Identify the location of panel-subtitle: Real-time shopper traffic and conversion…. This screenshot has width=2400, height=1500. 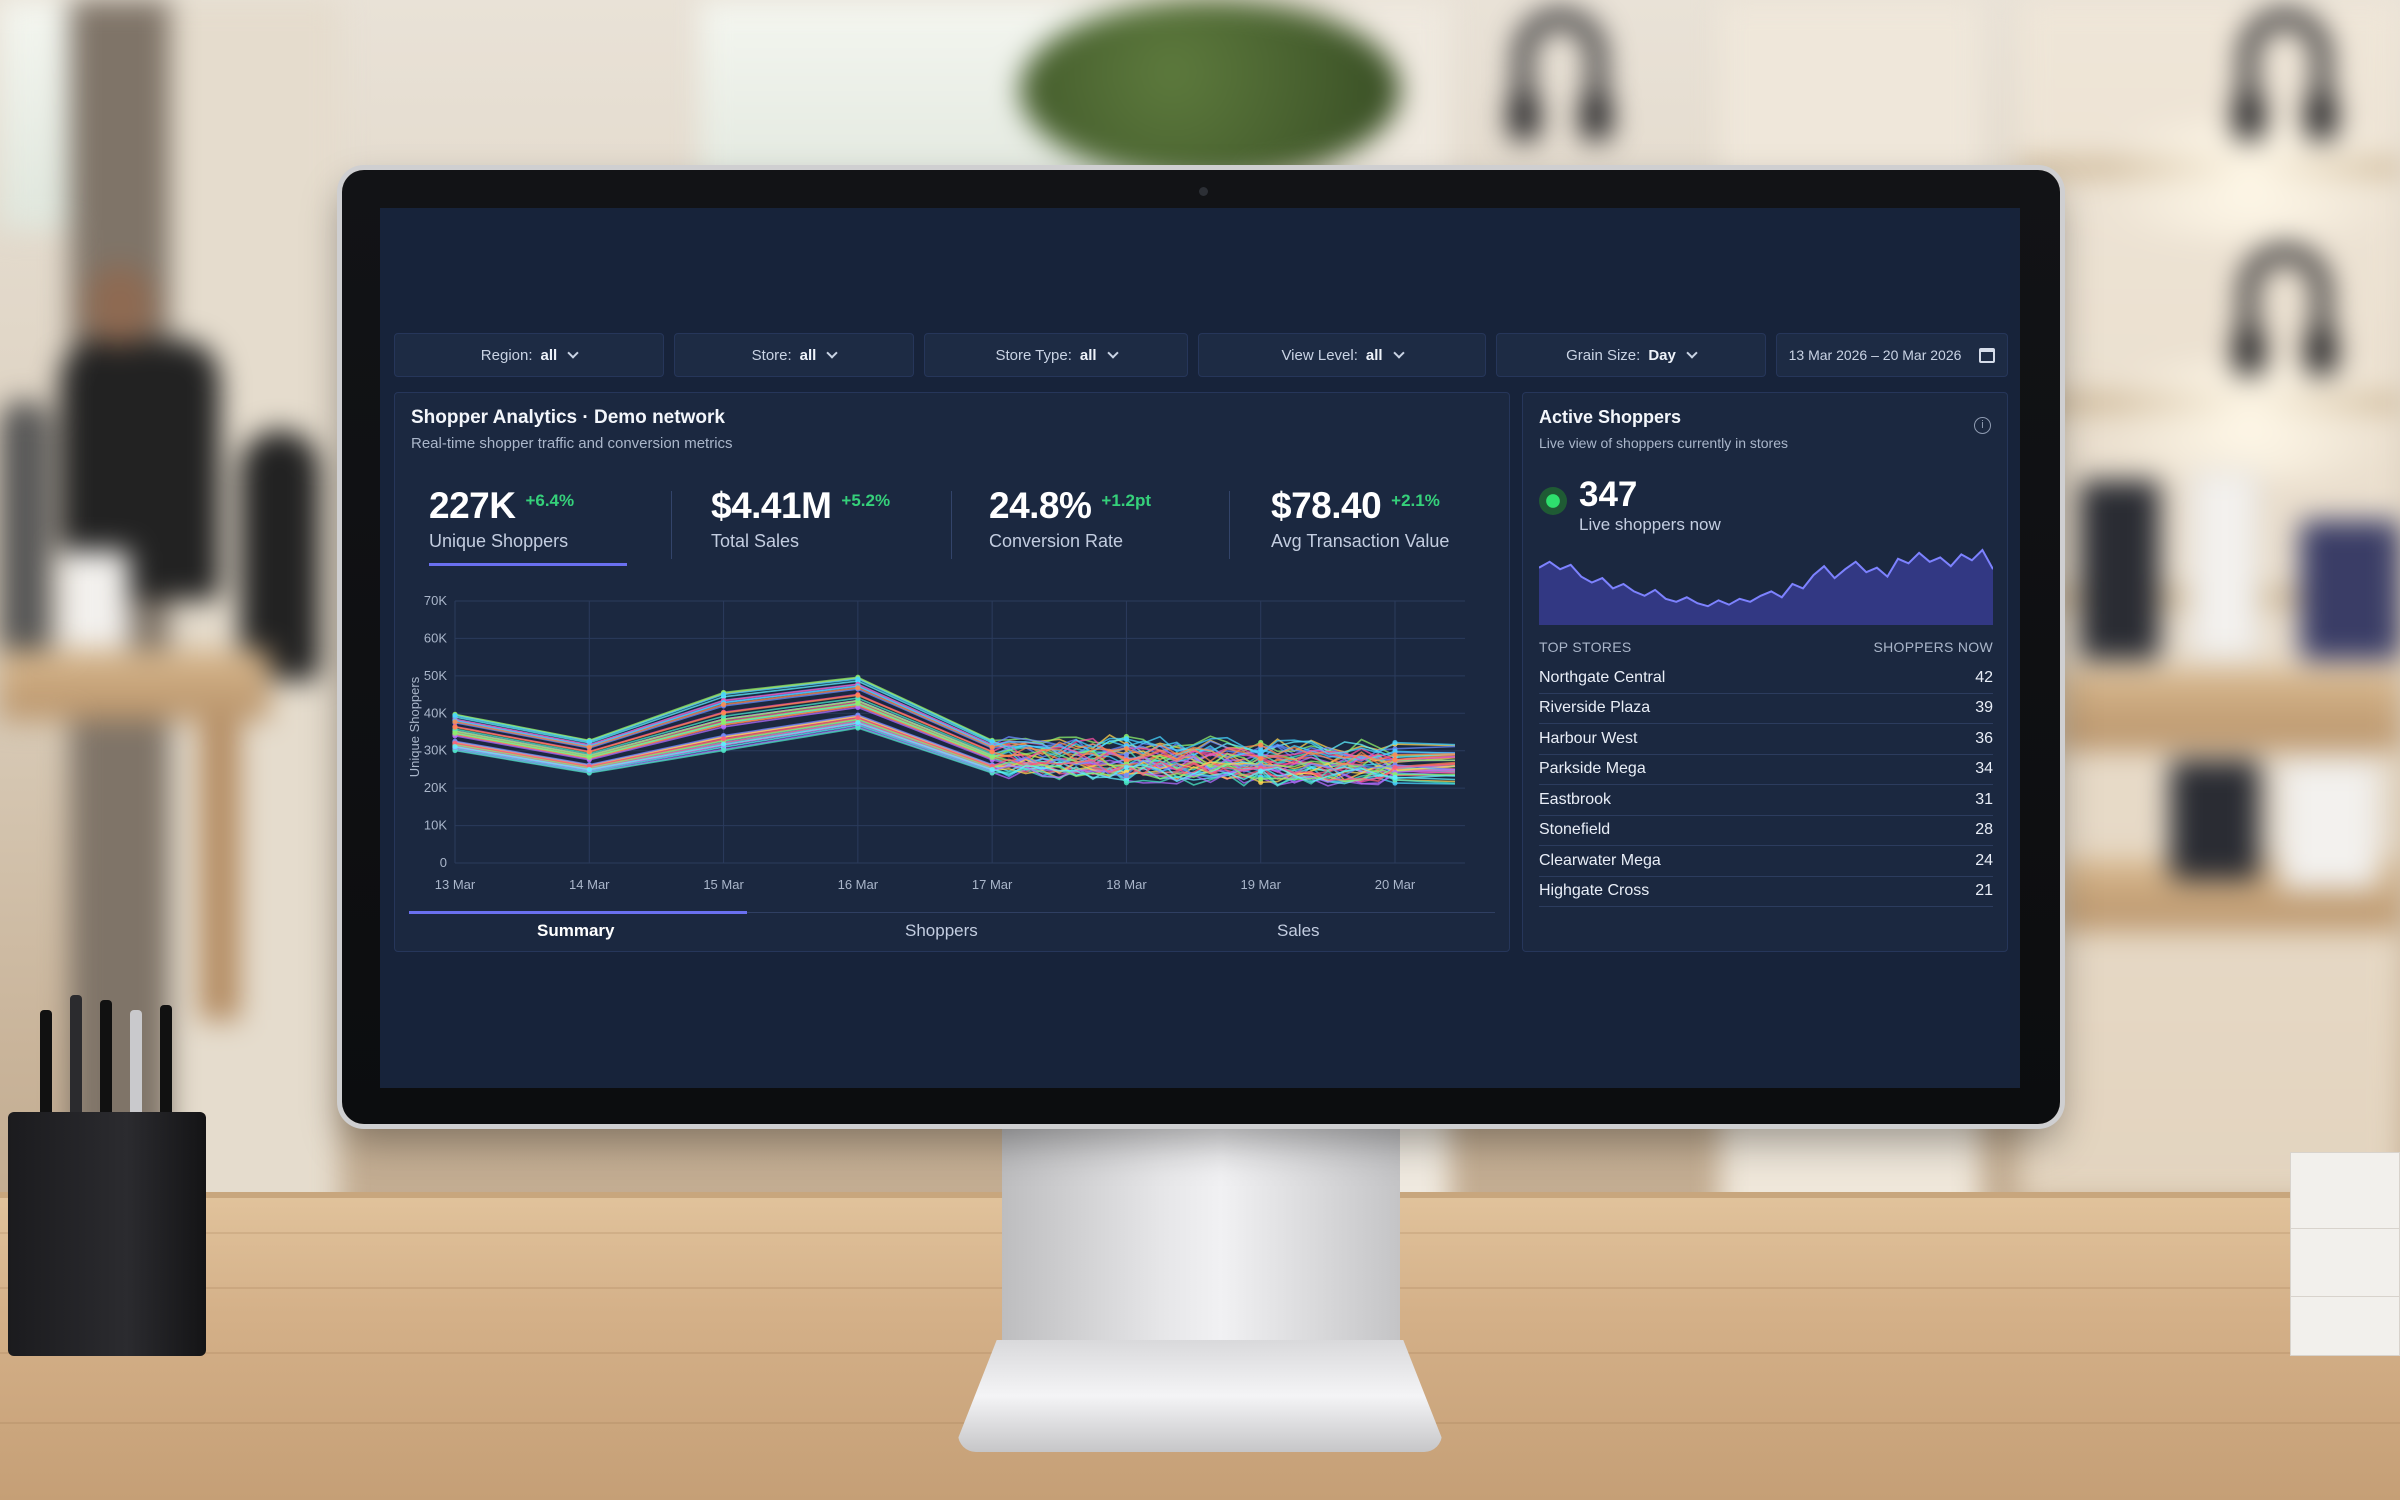
(572, 443).